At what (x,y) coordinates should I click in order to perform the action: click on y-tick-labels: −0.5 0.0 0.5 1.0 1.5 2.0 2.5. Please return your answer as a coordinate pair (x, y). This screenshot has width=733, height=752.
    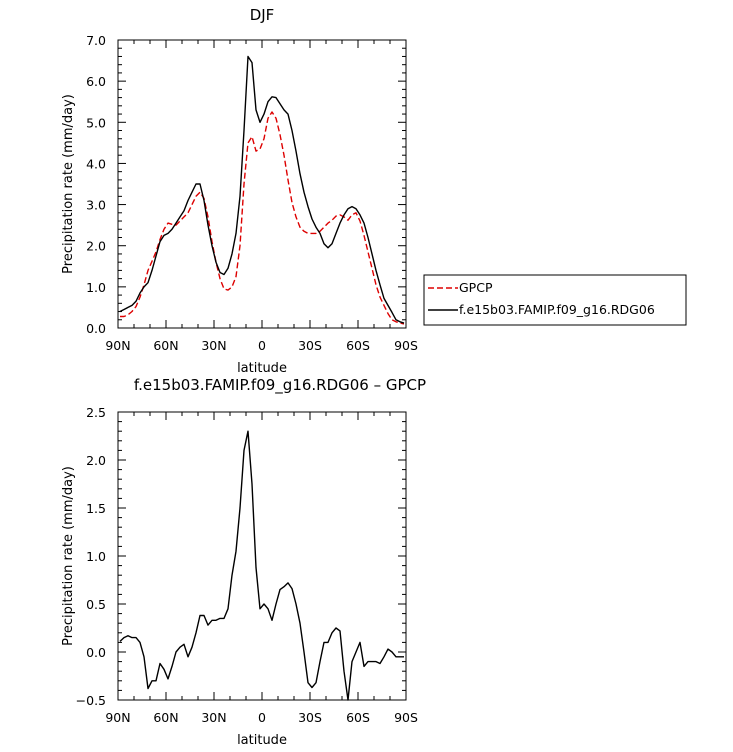
    Looking at the image, I should click on (91, 556).